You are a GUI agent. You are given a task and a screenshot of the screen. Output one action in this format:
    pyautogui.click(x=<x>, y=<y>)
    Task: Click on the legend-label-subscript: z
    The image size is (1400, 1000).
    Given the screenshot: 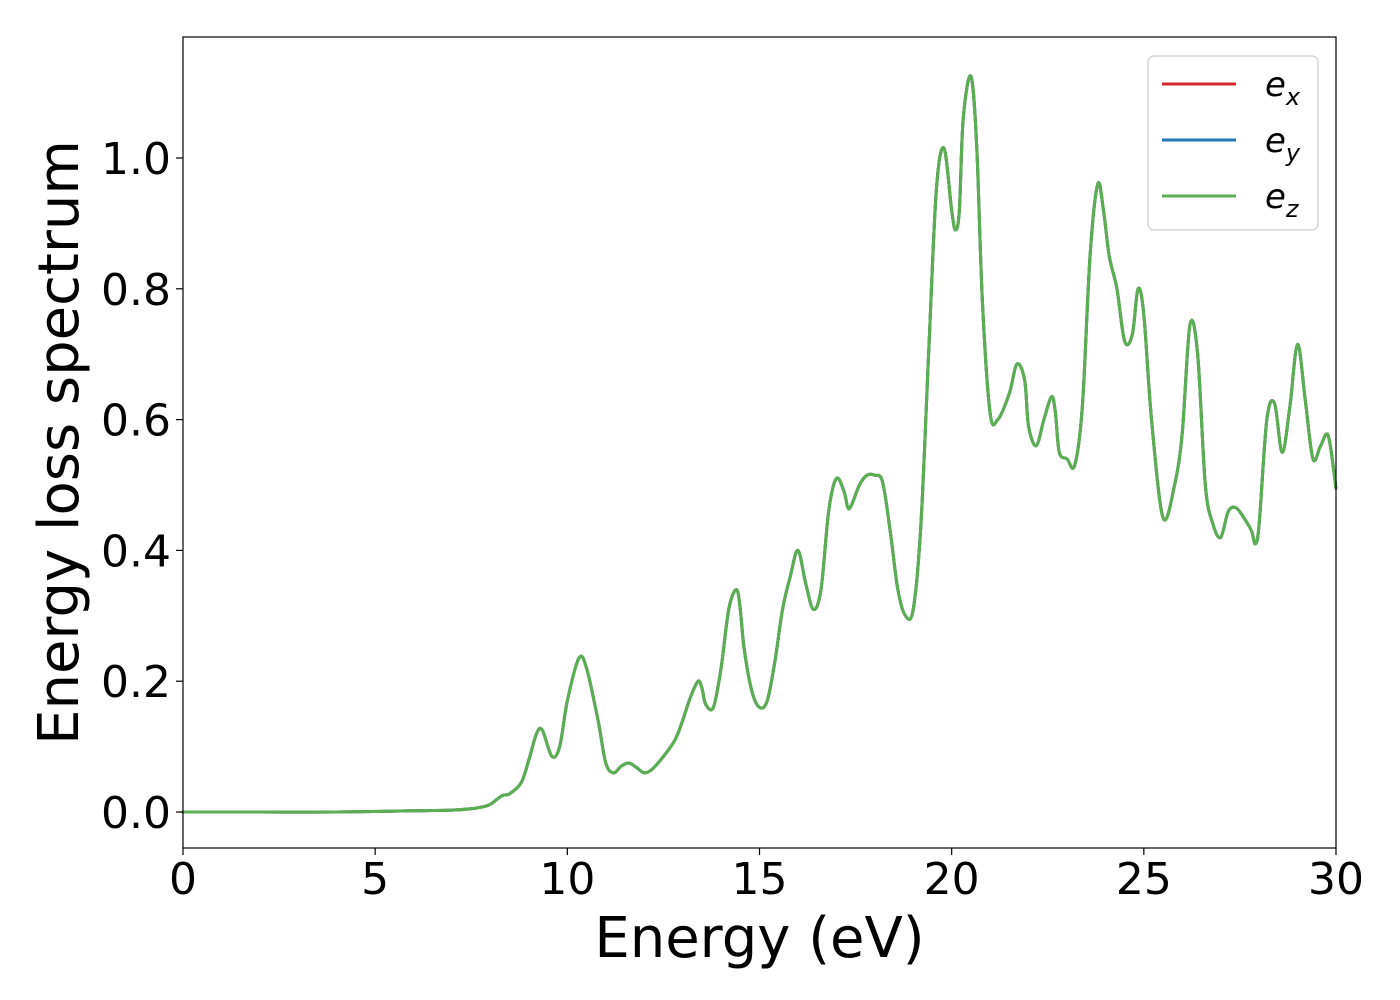 What is the action you would take?
    pyautogui.click(x=1292, y=209)
    